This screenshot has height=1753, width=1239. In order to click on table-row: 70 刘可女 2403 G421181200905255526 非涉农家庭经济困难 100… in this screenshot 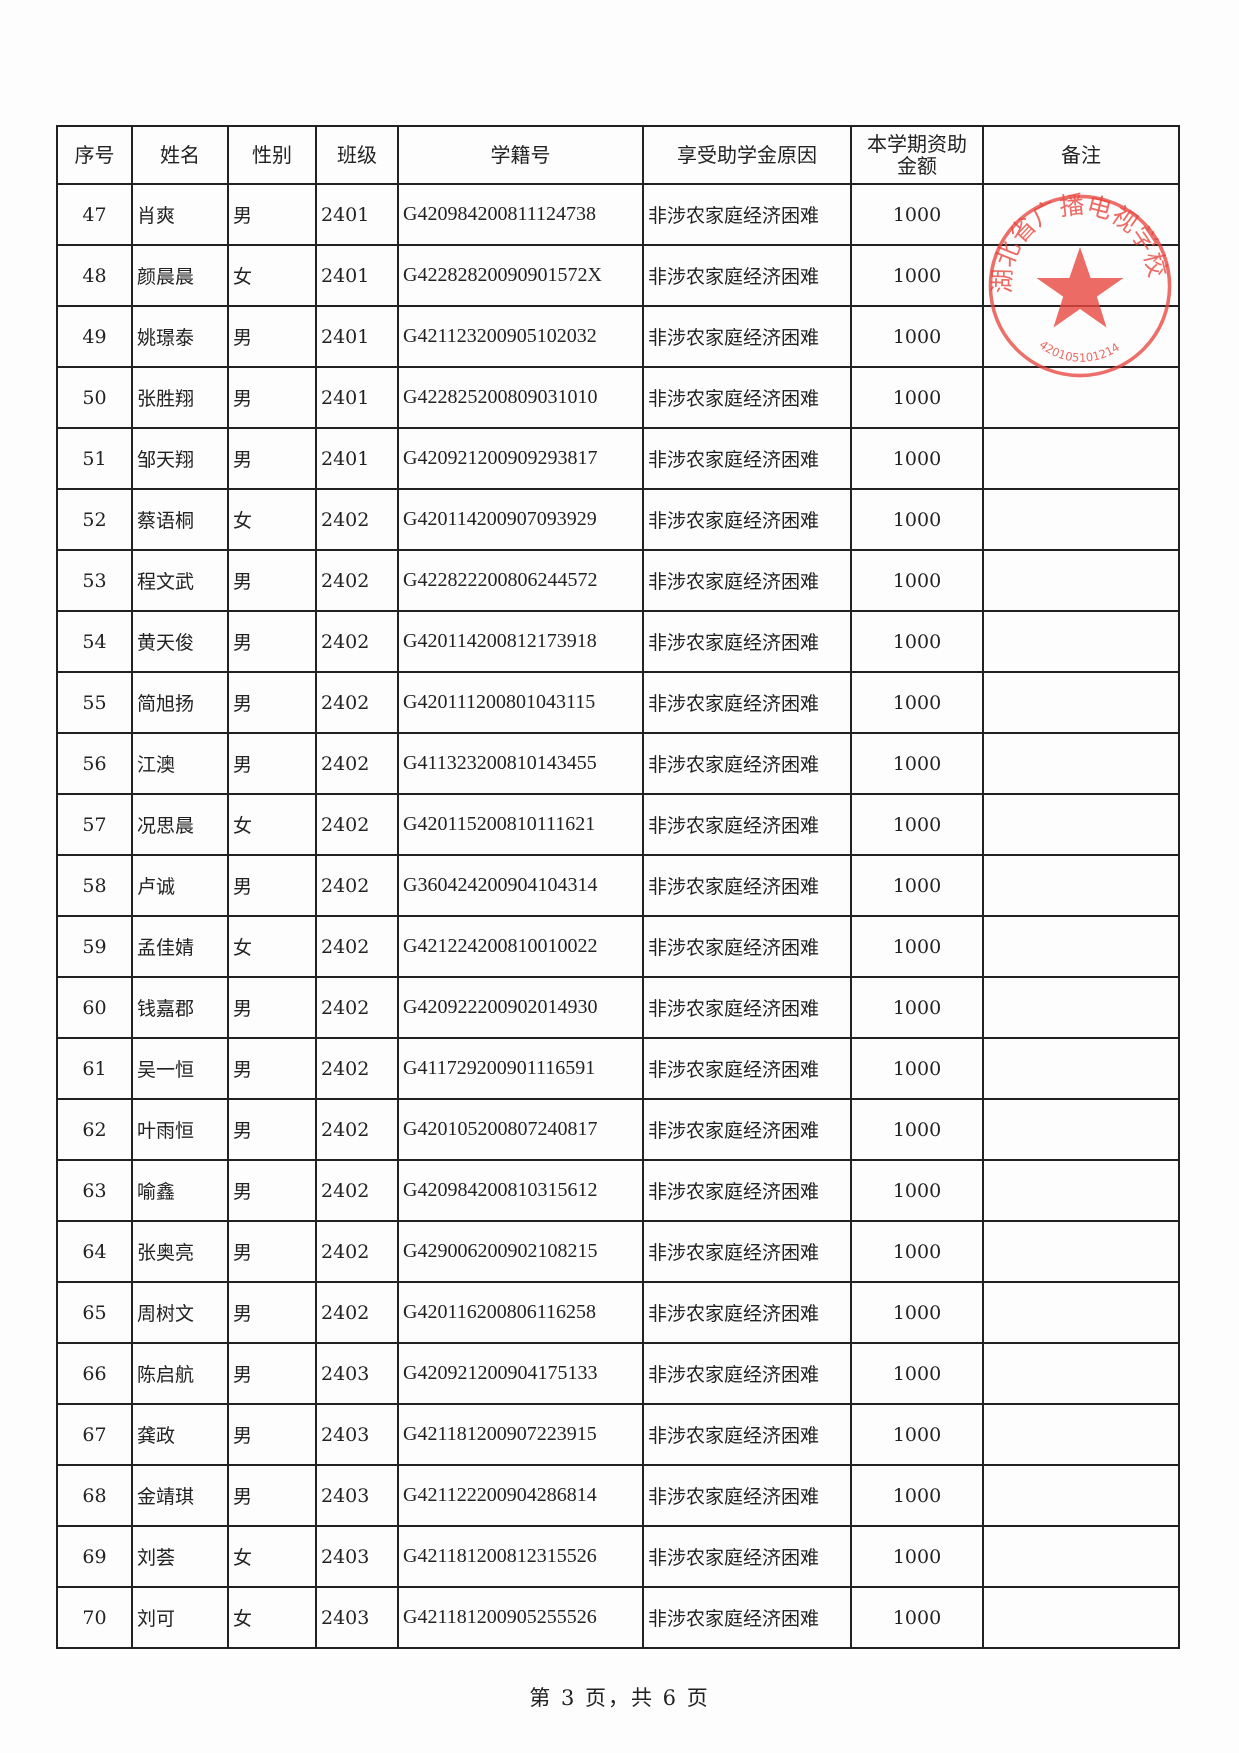, I will do `click(618, 1617)`.